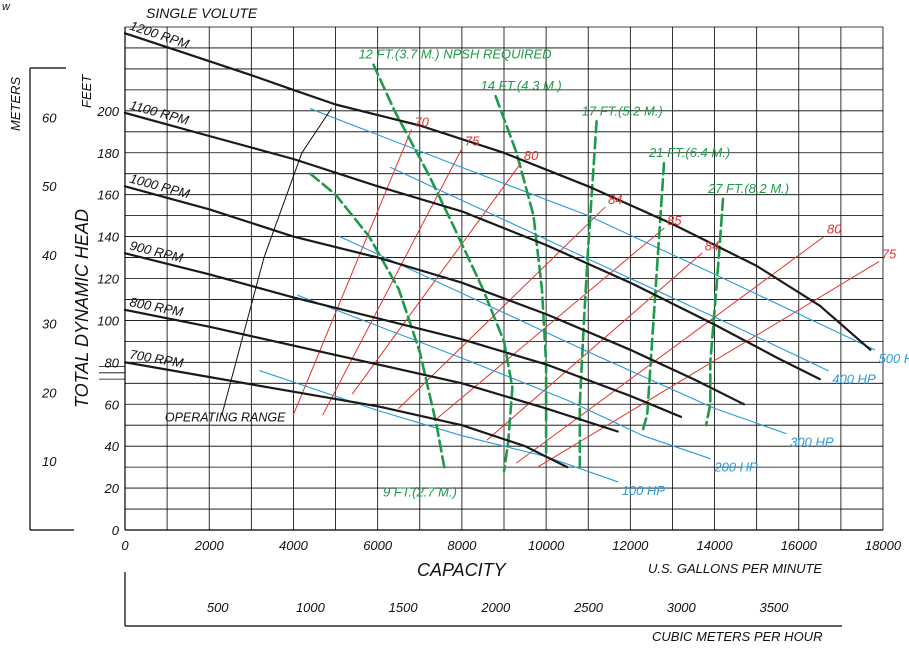  What do you see at coordinates (108, 153) in the screenshot?
I see `y-tick-label: 180` at bounding box center [108, 153].